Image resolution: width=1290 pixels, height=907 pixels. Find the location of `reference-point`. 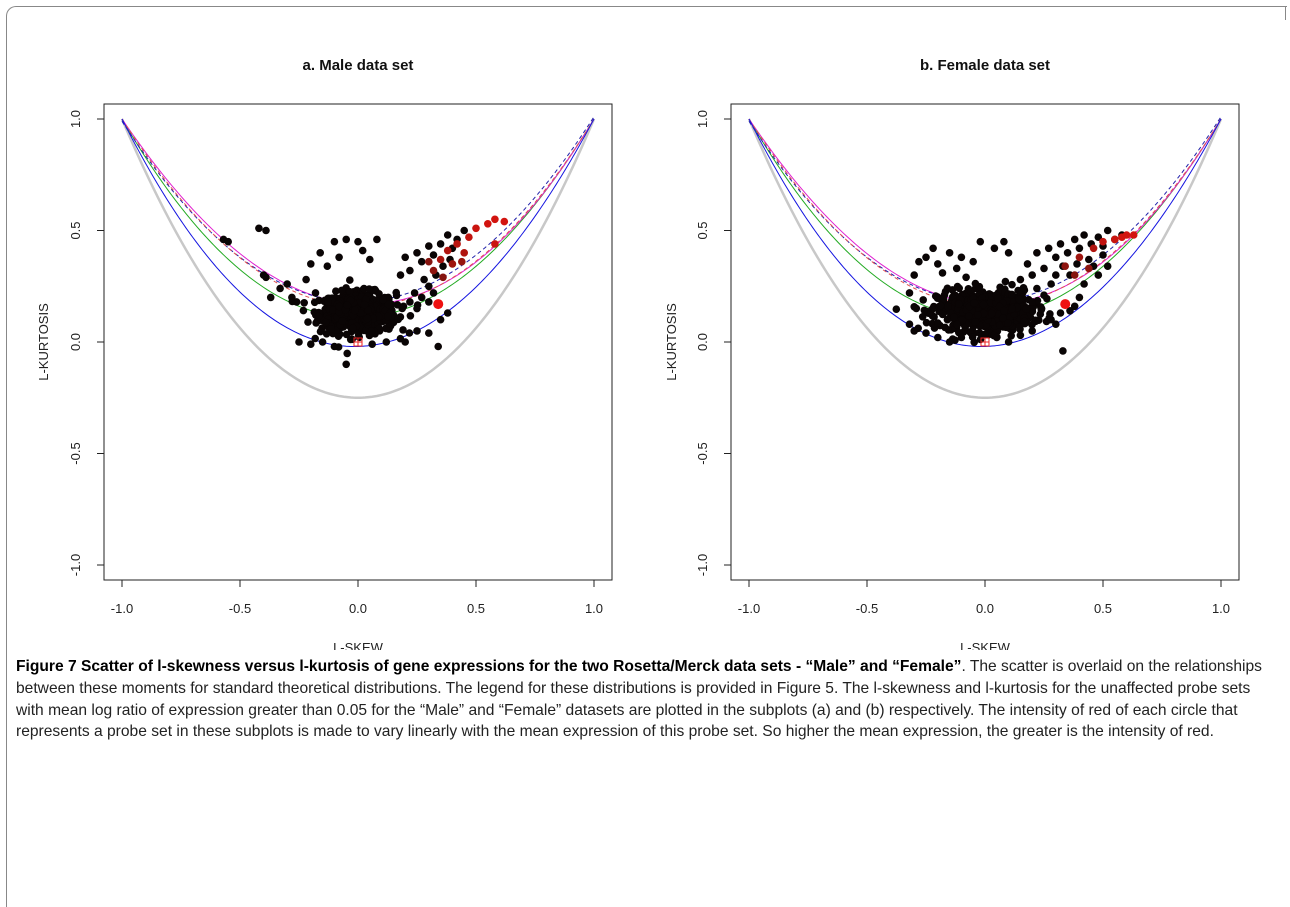

reference-point is located at coordinates (1065, 304).